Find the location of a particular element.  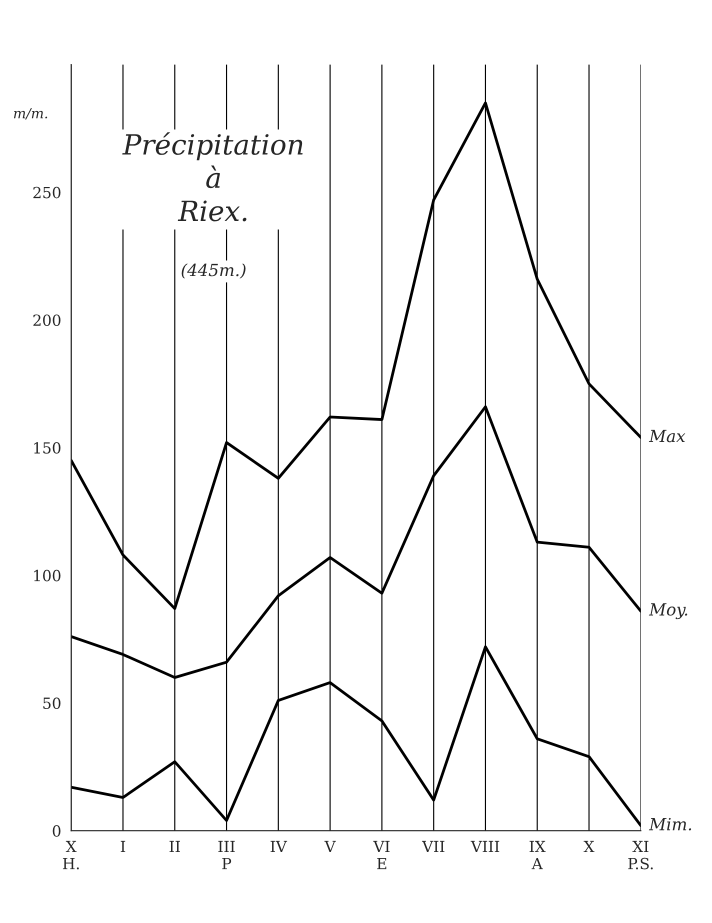

x-tick-label: IX A is located at coordinates (538, 855).